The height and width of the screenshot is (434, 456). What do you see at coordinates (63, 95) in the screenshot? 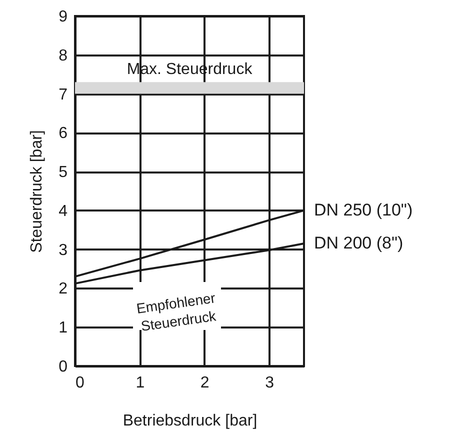
I see `y-tick-label: 7` at bounding box center [63, 95].